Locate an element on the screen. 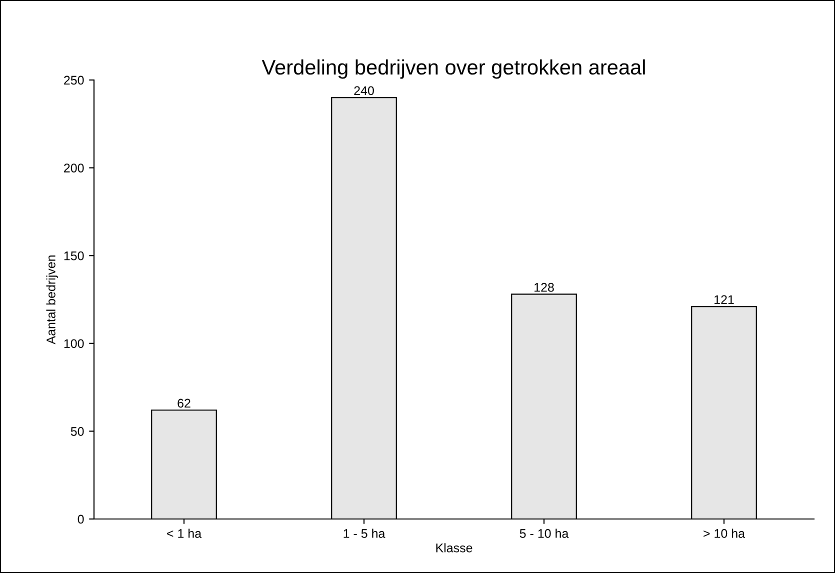 The width and height of the screenshot is (835, 573). data-label: 121 is located at coordinates (724, 299).